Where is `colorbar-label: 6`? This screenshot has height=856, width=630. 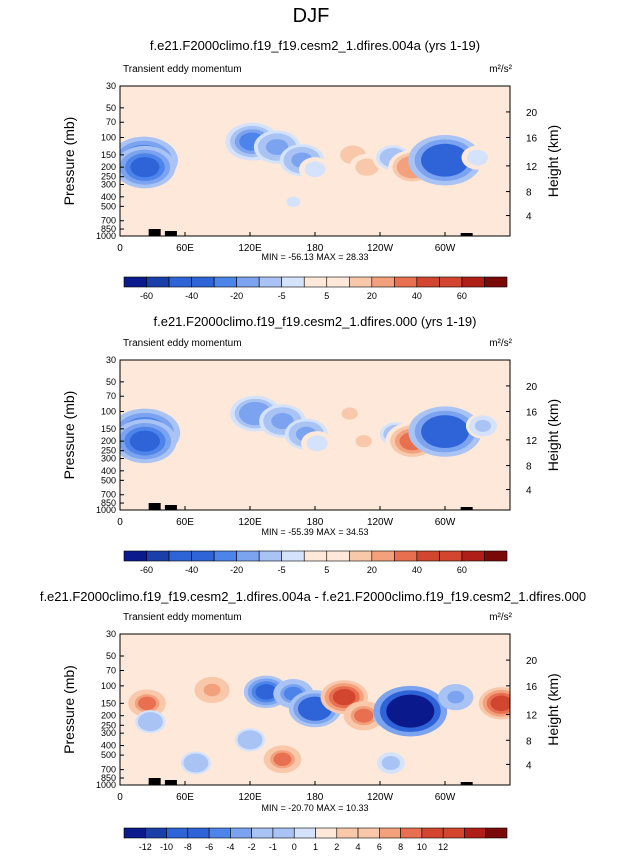 colorbar-label: 6 is located at coordinates (379, 846).